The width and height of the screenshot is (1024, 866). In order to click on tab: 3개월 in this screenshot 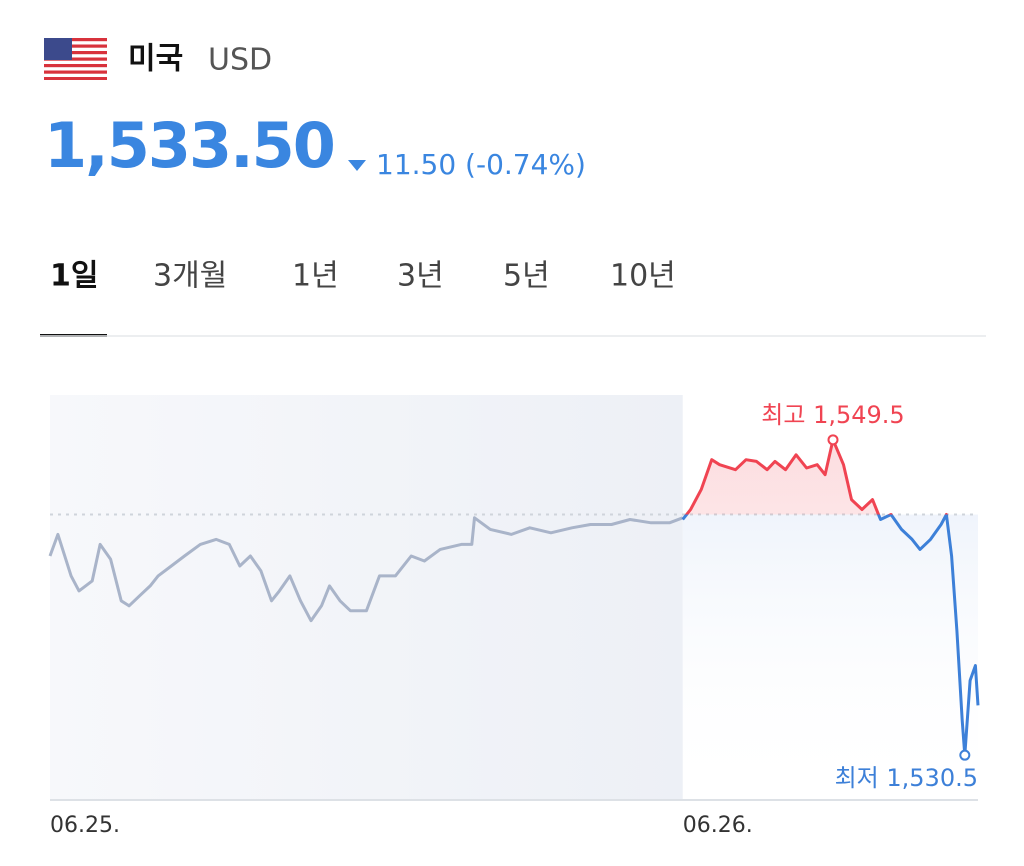, I will do `click(190, 276)`.